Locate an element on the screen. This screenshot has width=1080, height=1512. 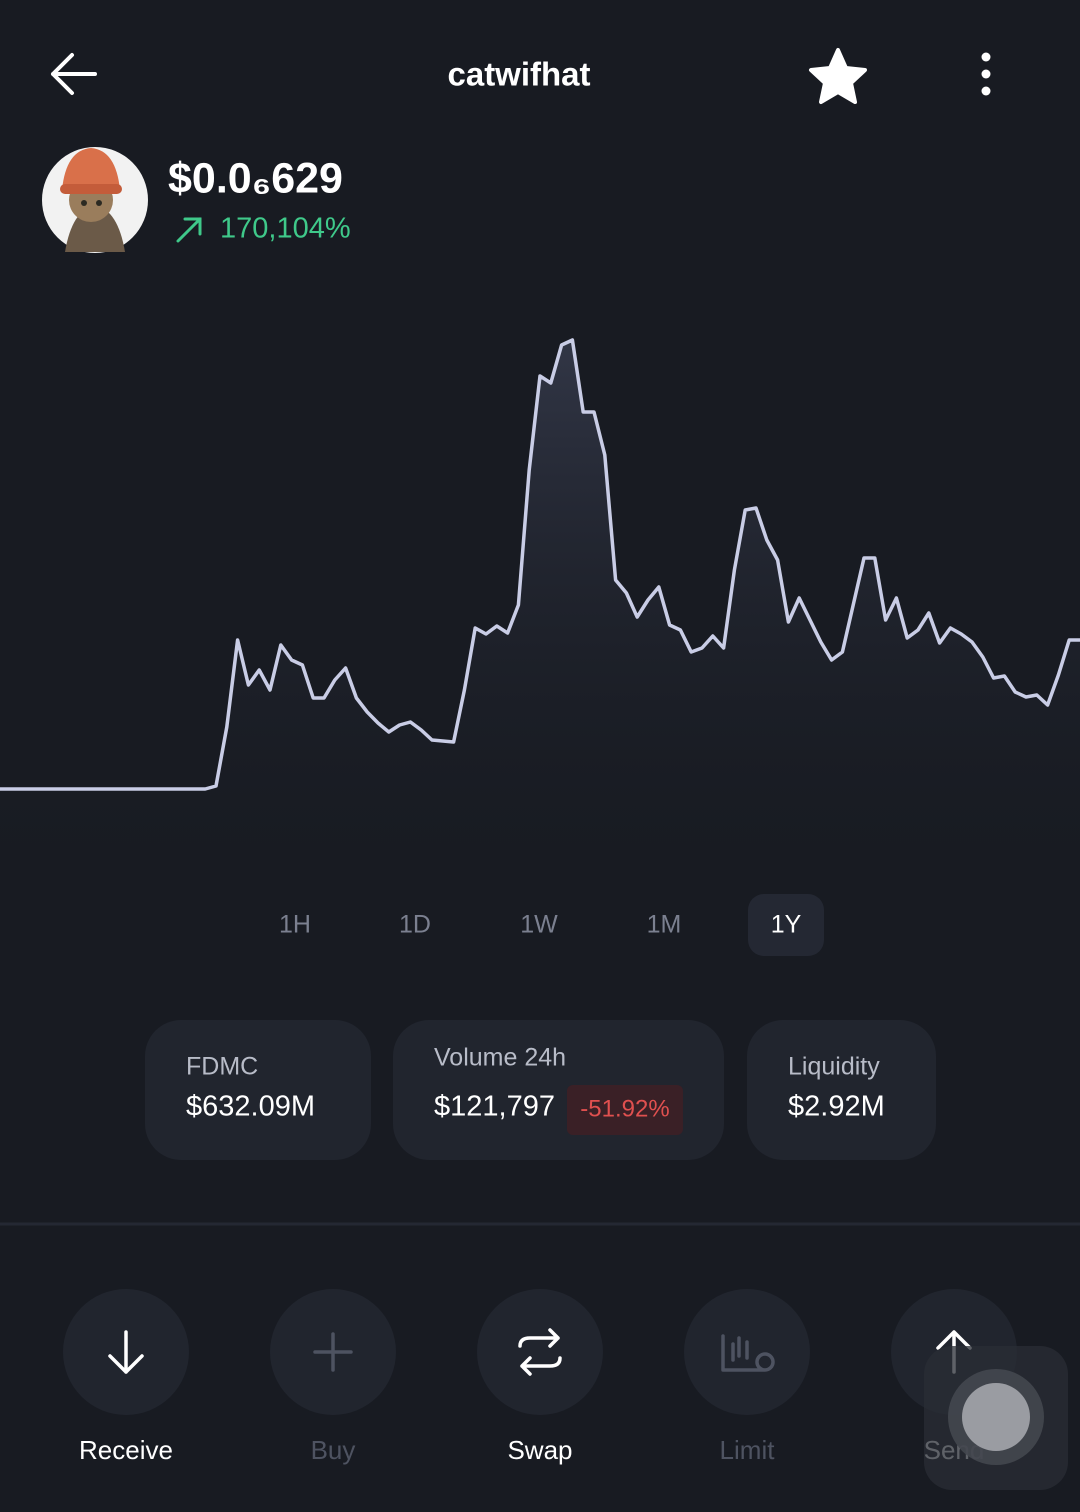
timeframe-button: 1H is located at coordinates (295, 925).